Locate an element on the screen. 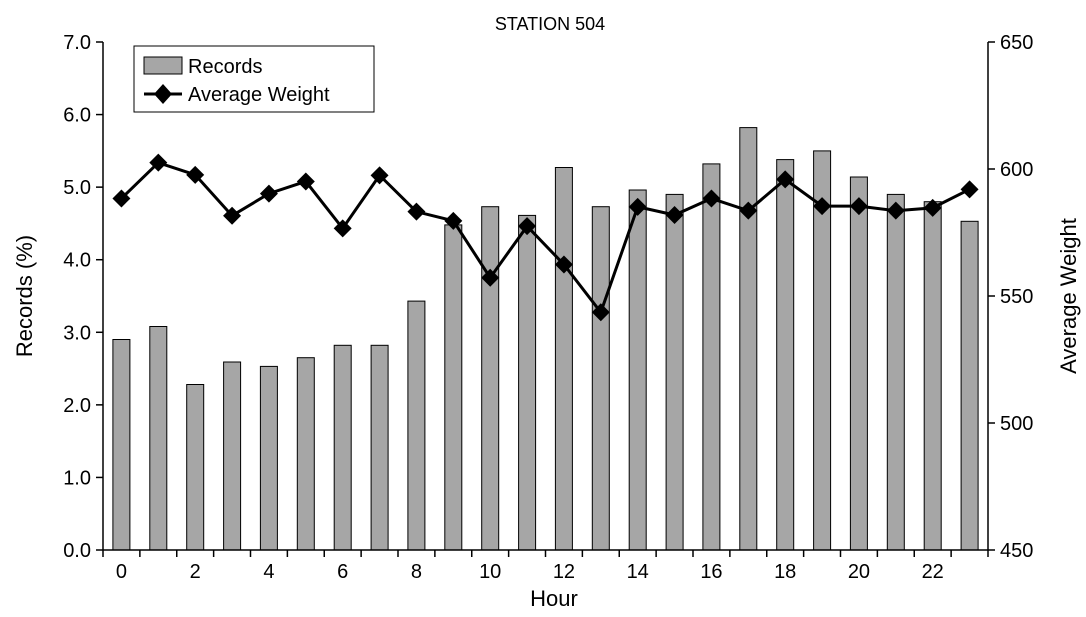  chart-title: STATION 504 is located at coordinates (550, 24).